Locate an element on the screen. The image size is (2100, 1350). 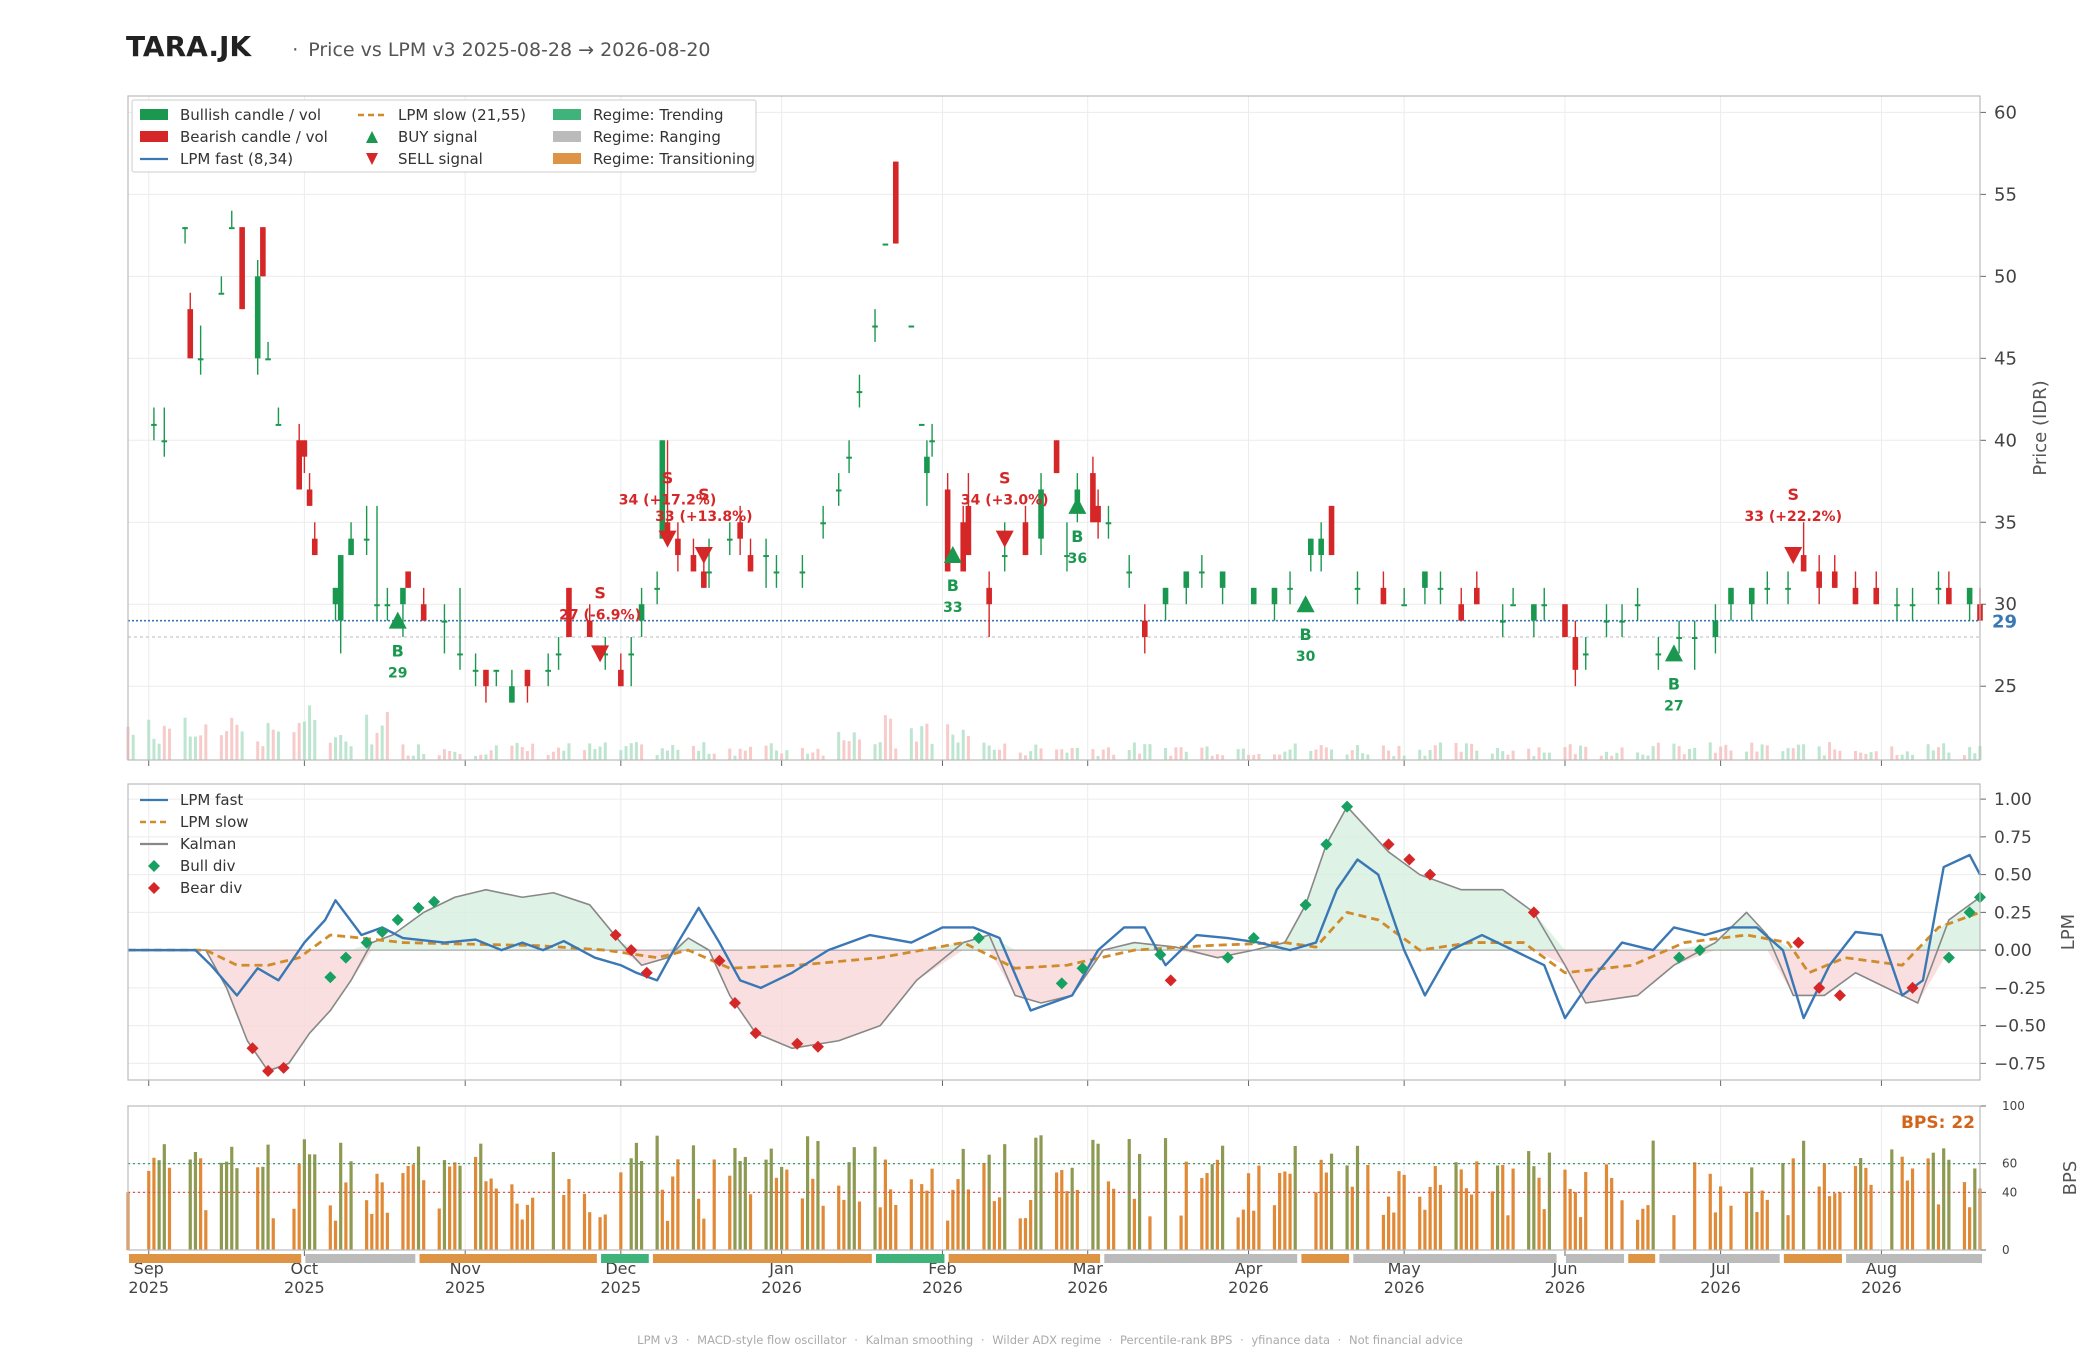
bps-tick-label: 40 is located at coordinates (2009, 1192).